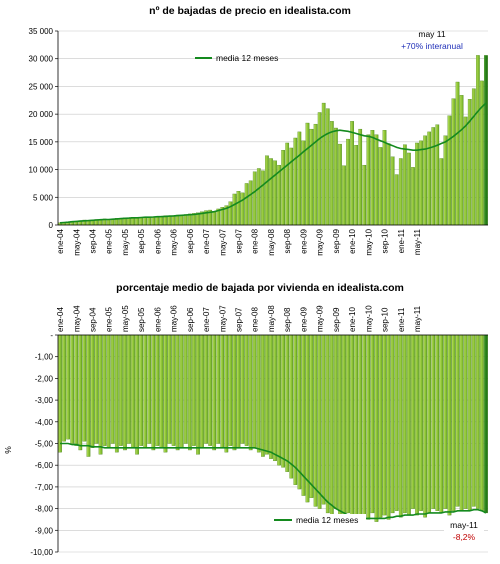  Describe the element at coordinates (76, 318) in the screenshot. I see `x-tick-label: may-04` at that location.